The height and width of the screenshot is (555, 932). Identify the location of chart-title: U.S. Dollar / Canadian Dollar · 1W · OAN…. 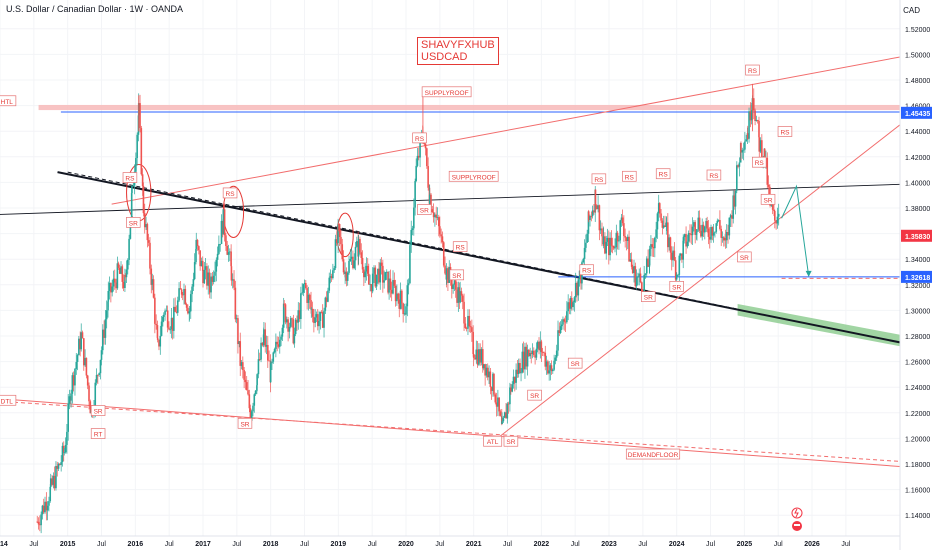
(95, 9).